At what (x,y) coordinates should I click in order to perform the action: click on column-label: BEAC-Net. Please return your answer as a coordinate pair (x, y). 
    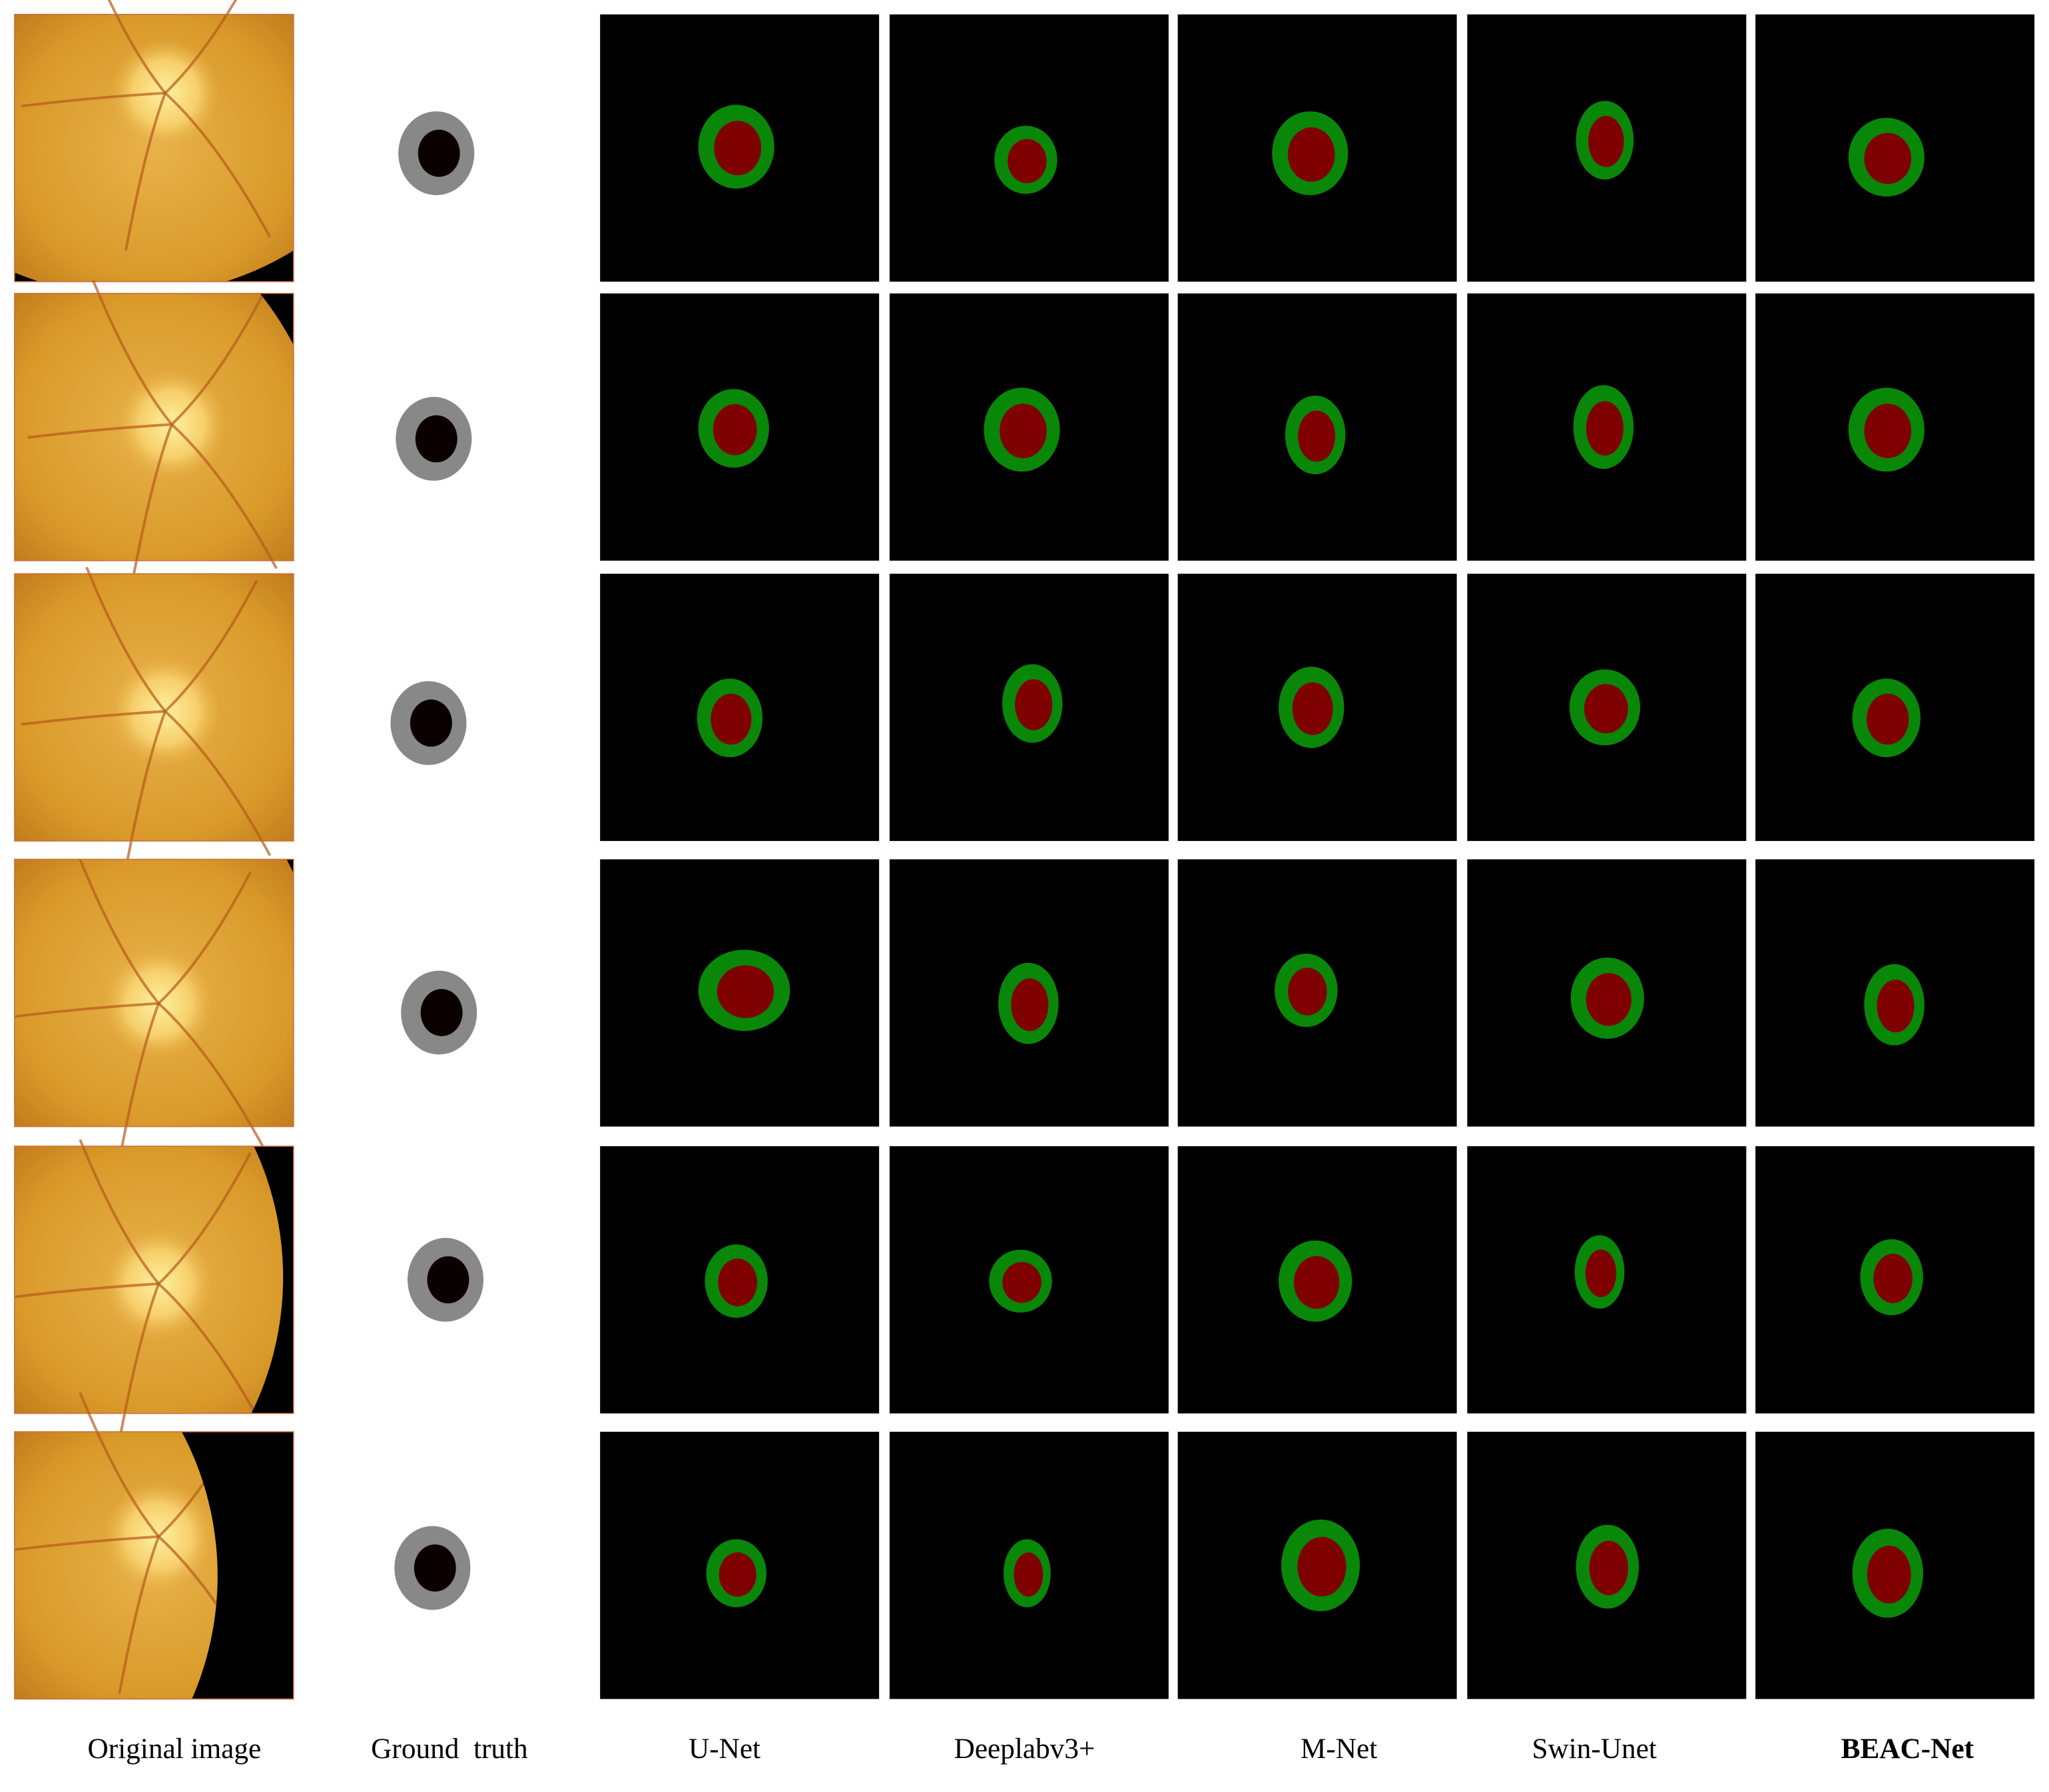
    Looking at the image, I should click on (1907, 1749).